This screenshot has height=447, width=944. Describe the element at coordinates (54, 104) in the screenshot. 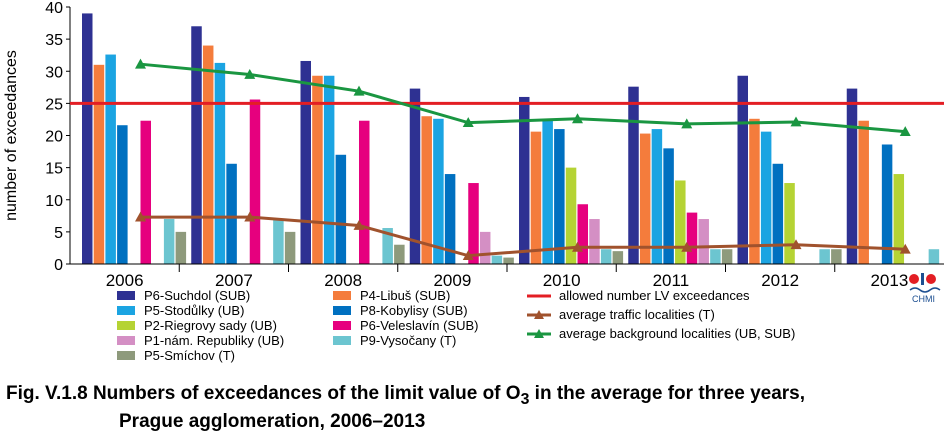

I see `y-tick-label: 25` at that location.